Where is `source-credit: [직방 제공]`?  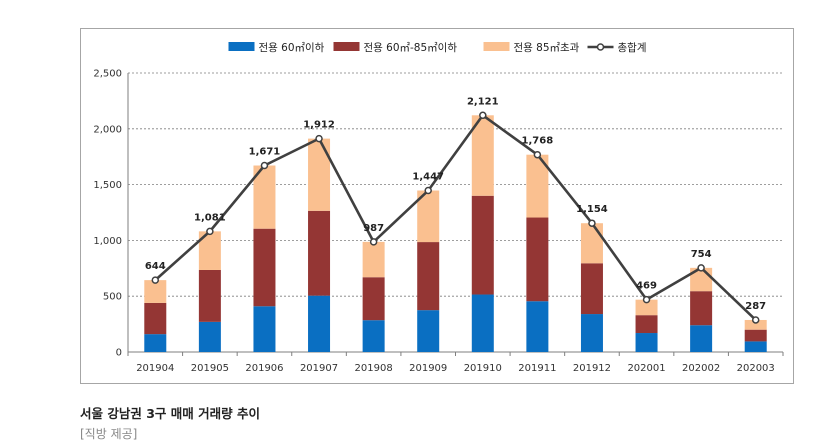
source-credit: [직방 제공] is located at coordinates (109, 434).